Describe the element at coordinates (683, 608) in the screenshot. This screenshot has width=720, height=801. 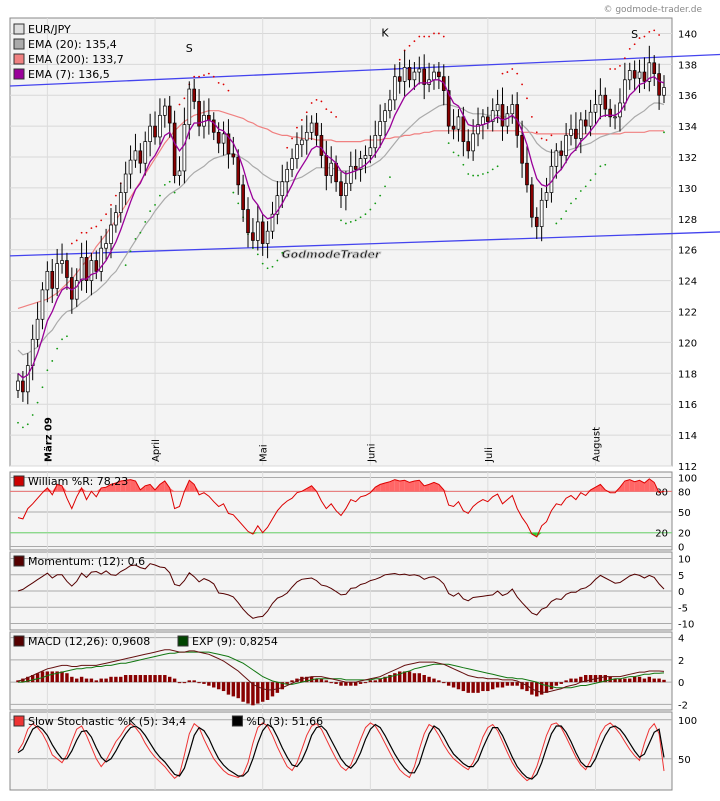
I see `y-tick-label: -5` at that location.